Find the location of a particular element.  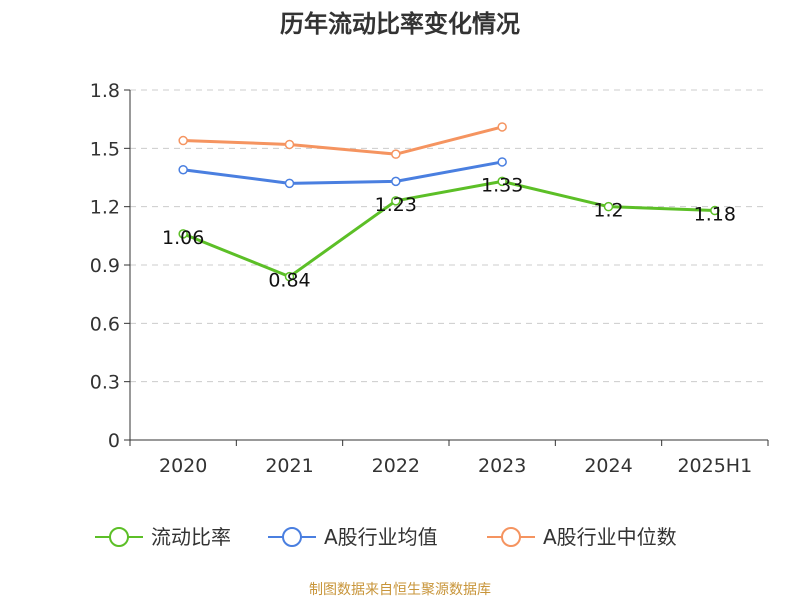

legend: 流动比率 A股行业均值 A股行业中位数 is located at coordinates (386, 537).